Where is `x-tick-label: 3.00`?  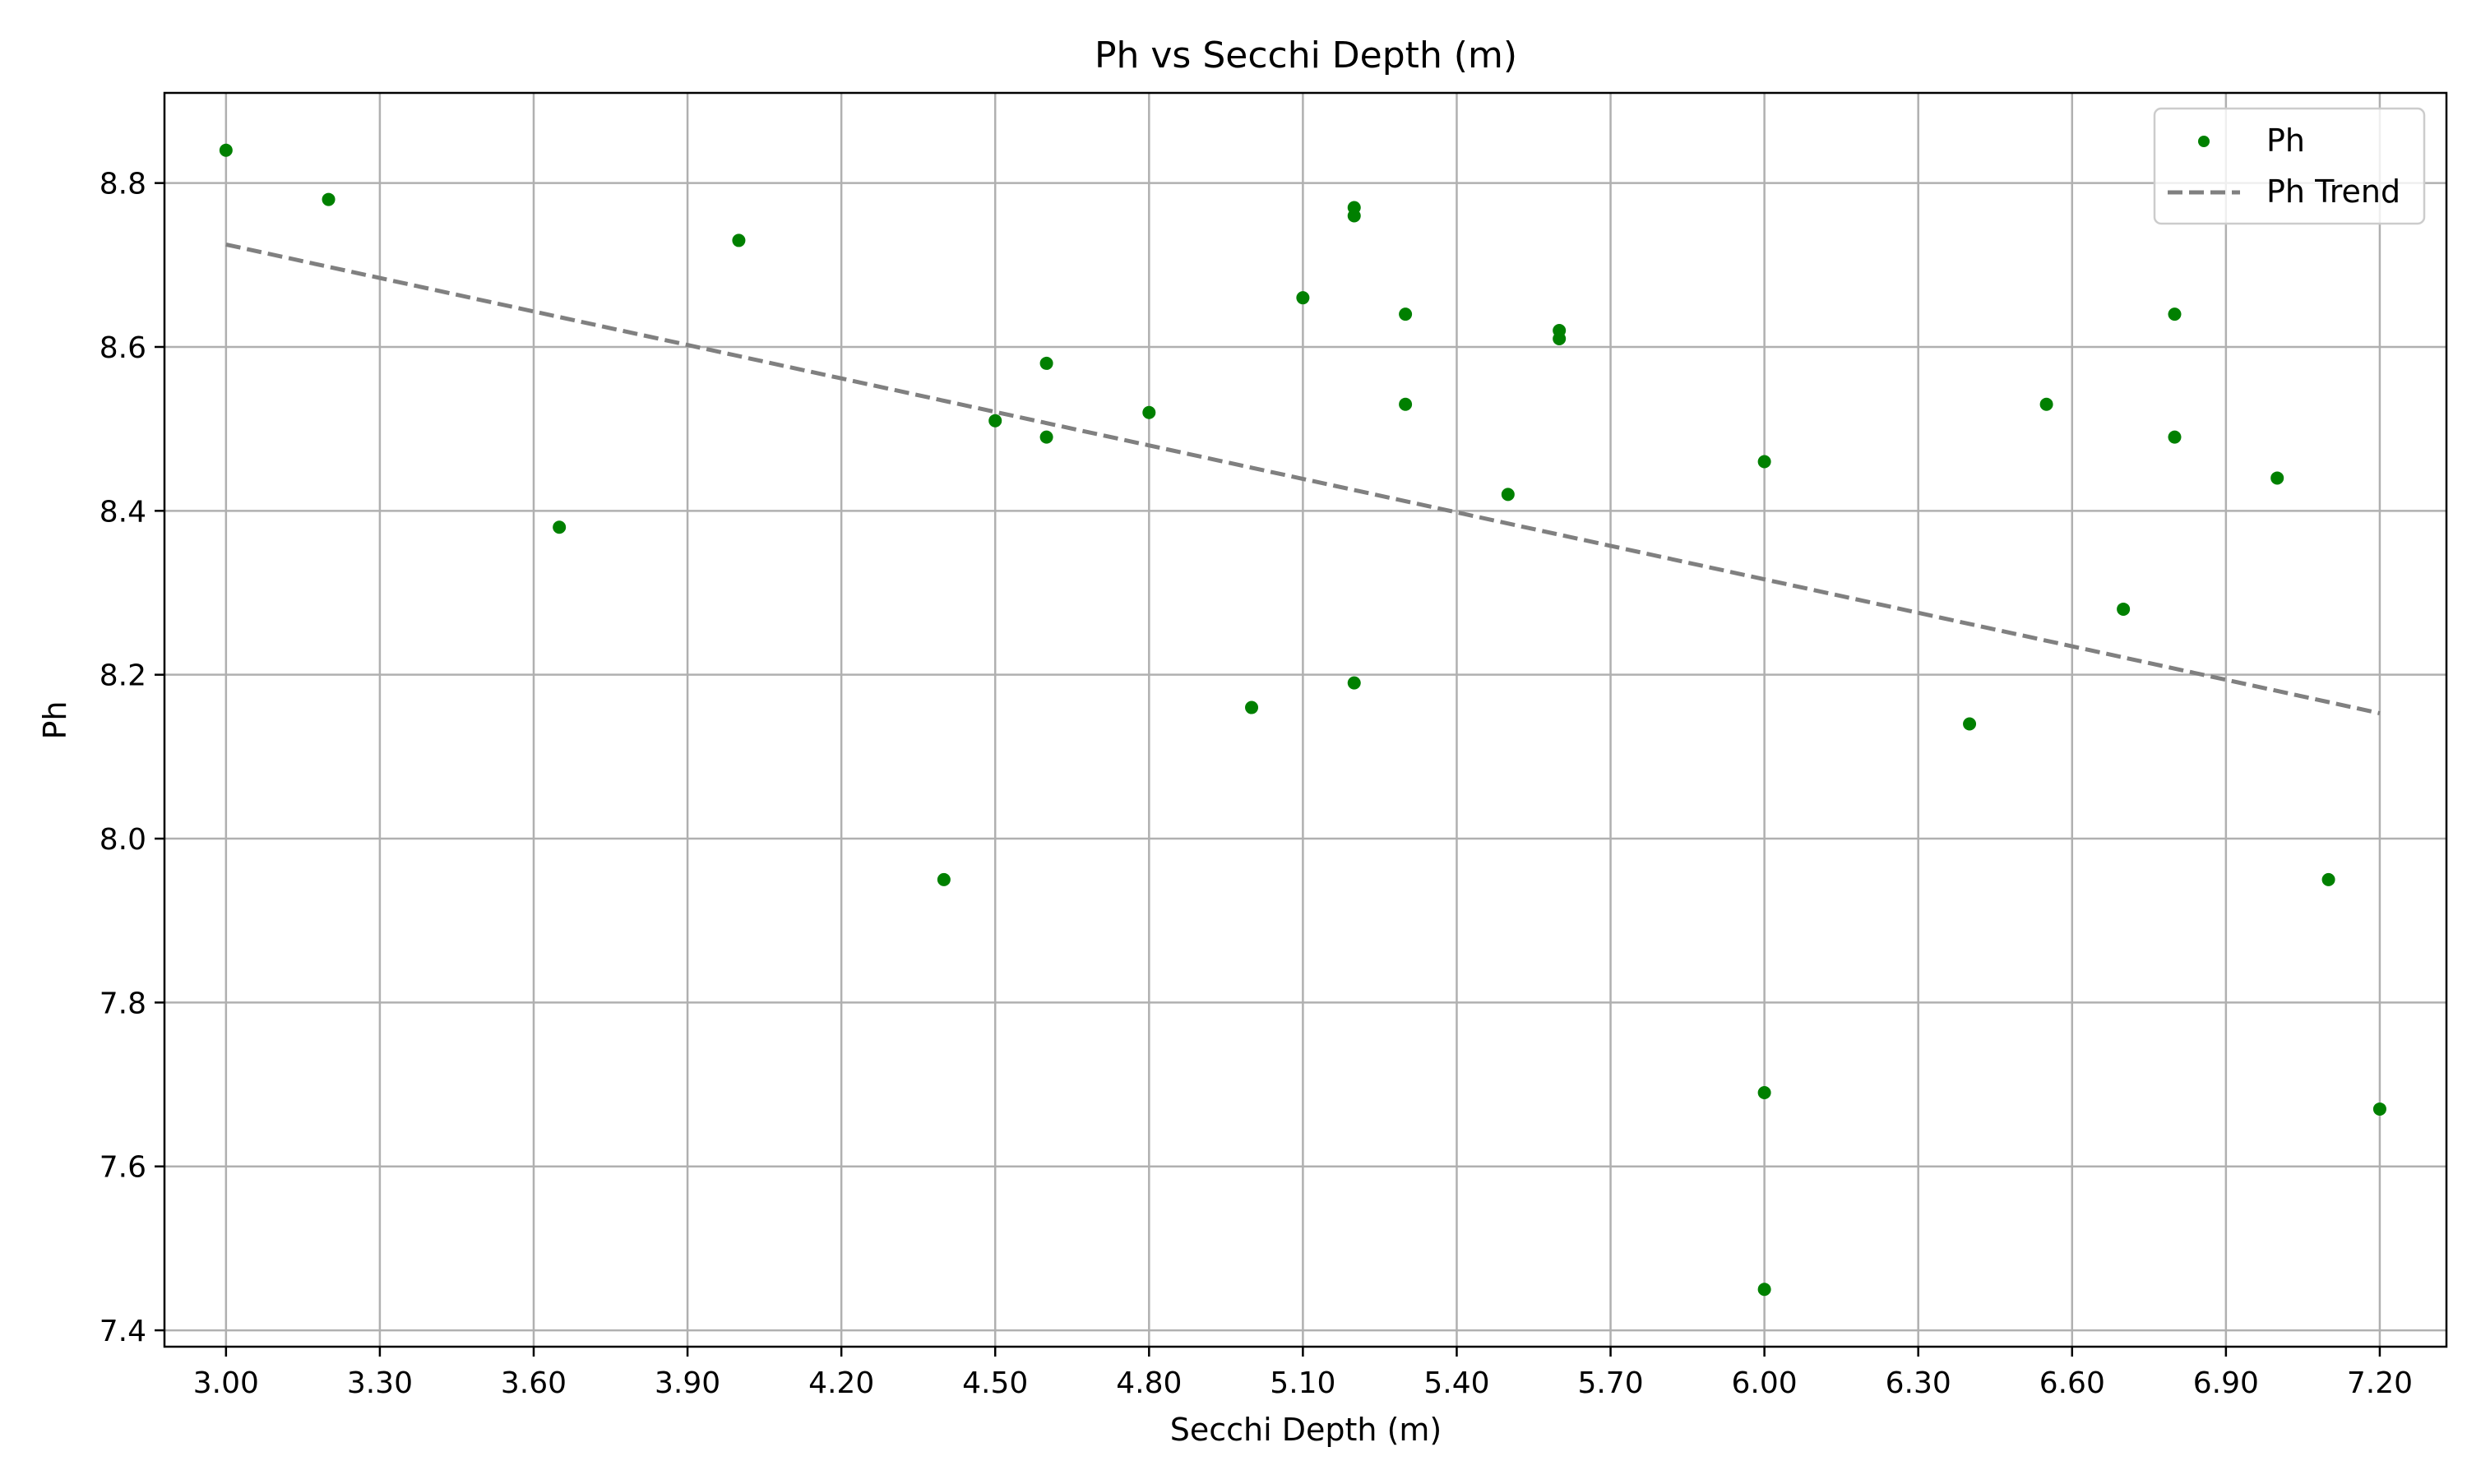
x-tick-label: 3.00 is located at coordinates (226, 1383).